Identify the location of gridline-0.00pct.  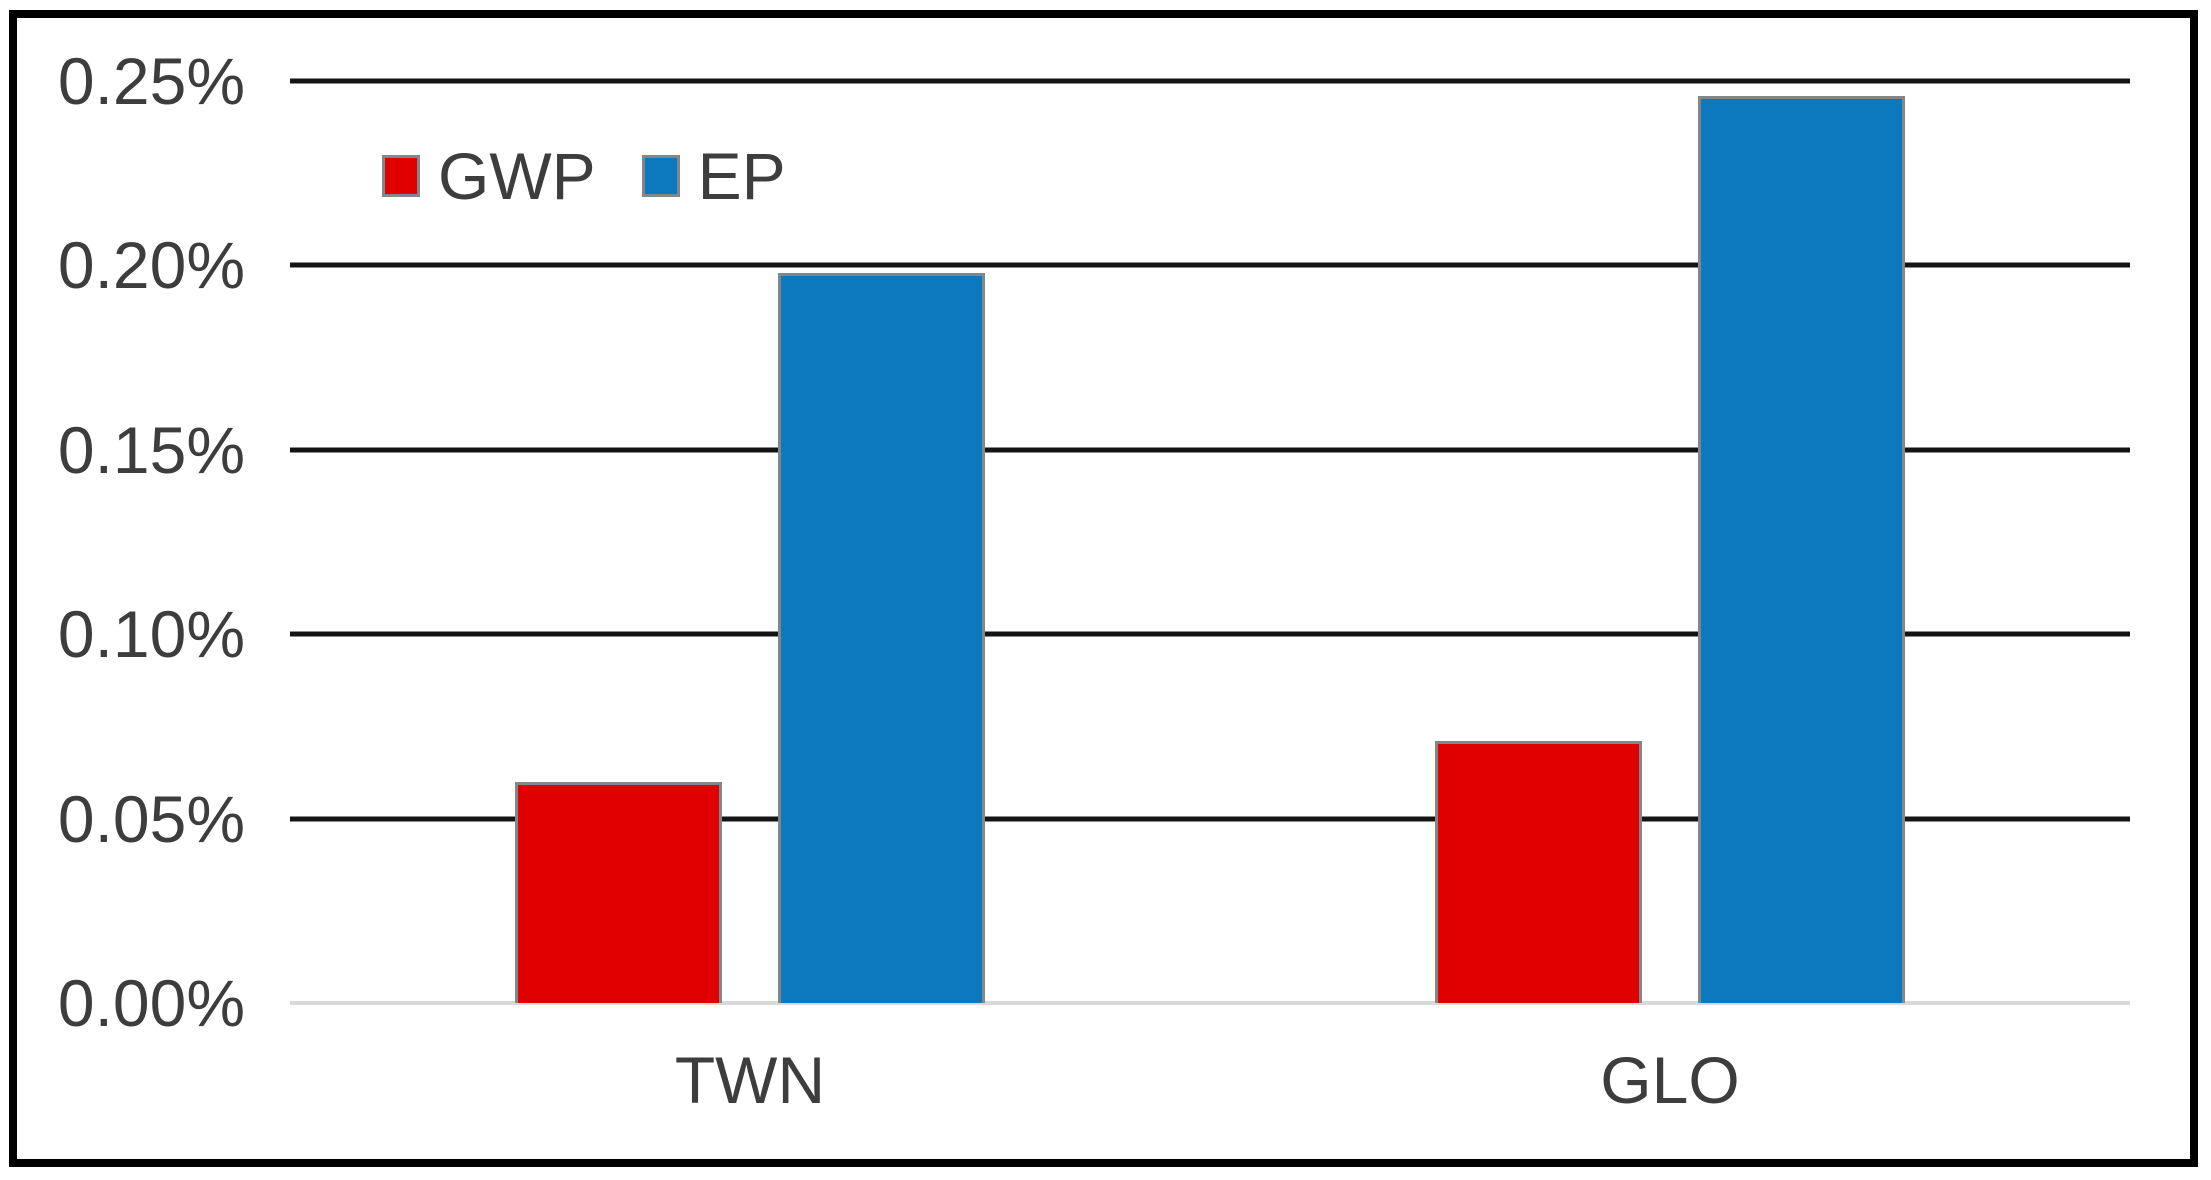
(1210, 1003).